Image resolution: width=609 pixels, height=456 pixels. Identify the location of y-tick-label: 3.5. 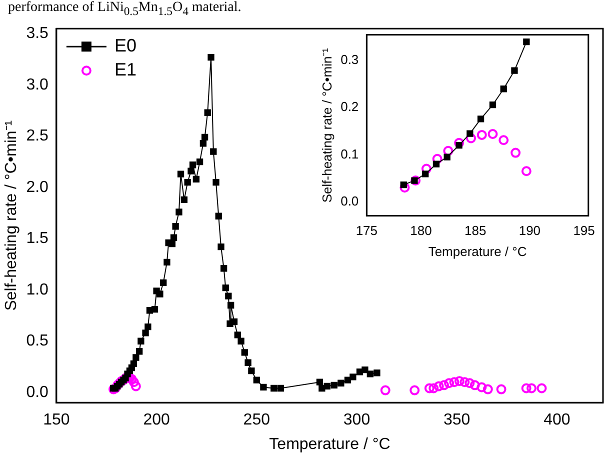
(37, 33).